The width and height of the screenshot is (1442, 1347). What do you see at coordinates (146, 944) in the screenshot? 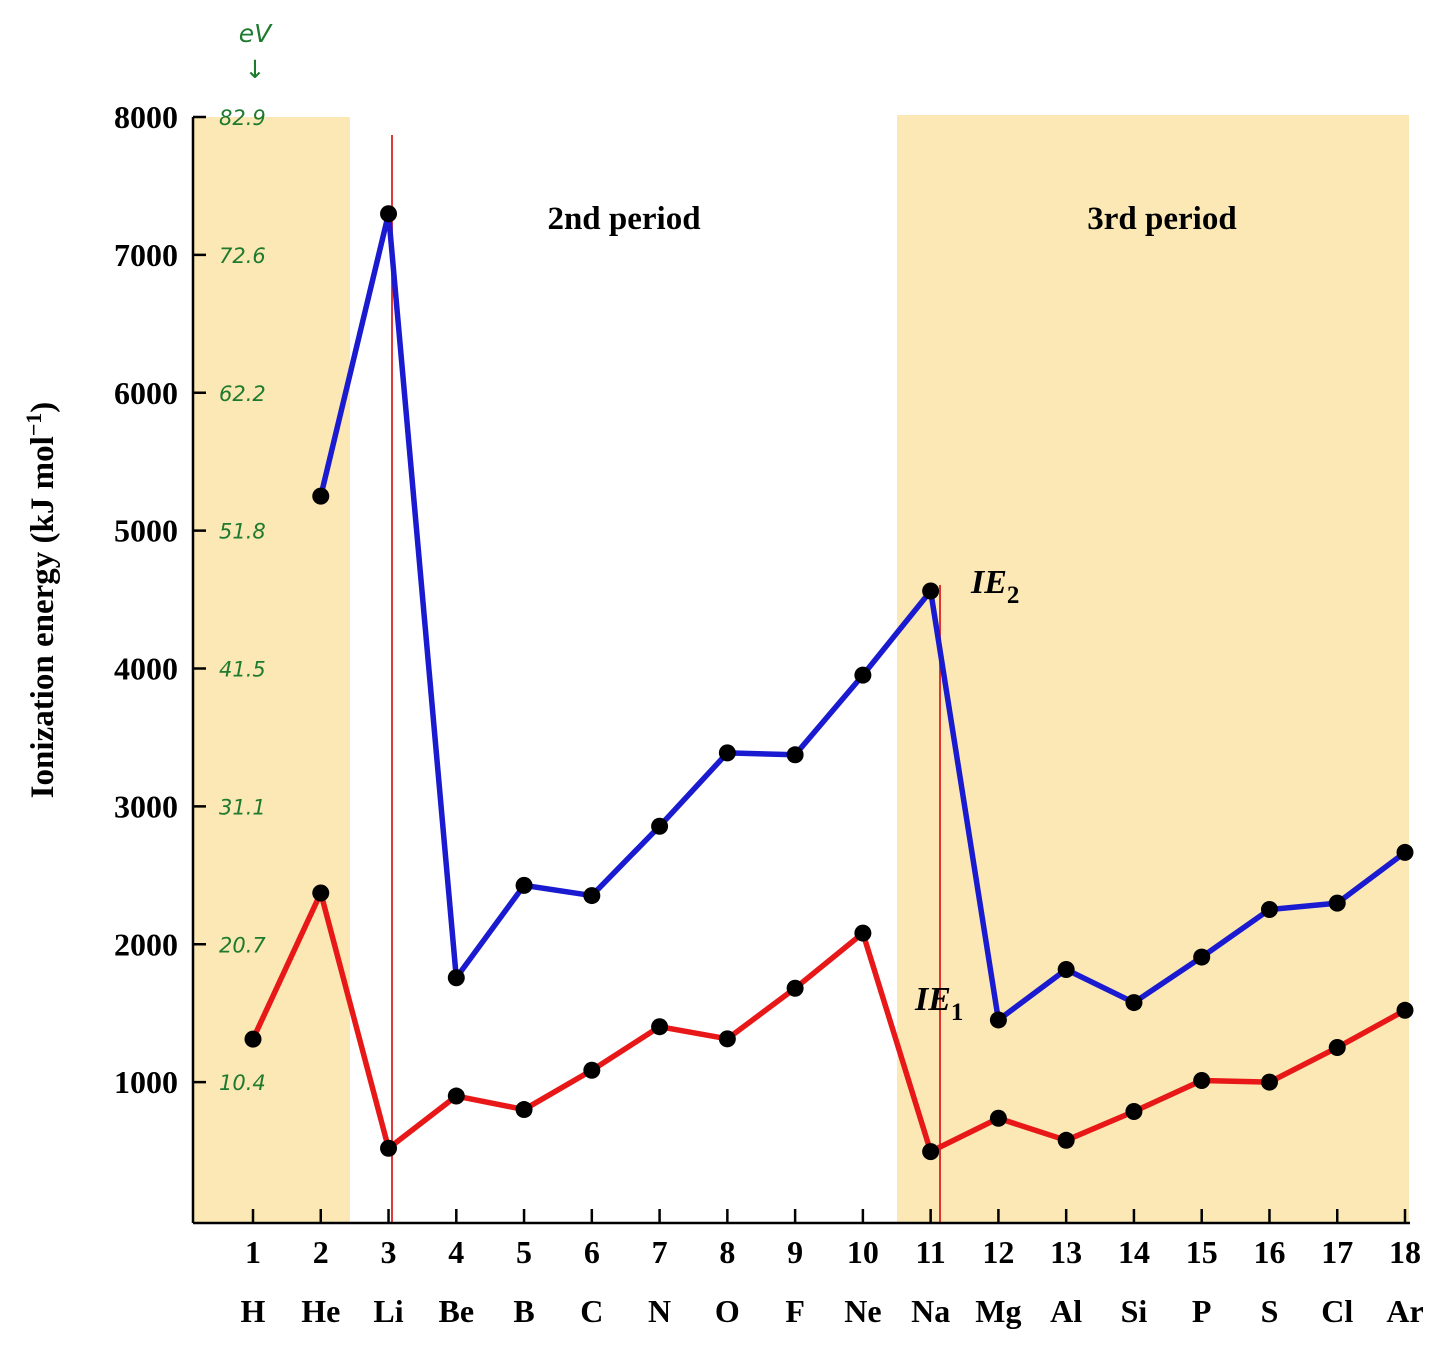
I see `y-tick-label: 2000` at bounding box center [146, 944].